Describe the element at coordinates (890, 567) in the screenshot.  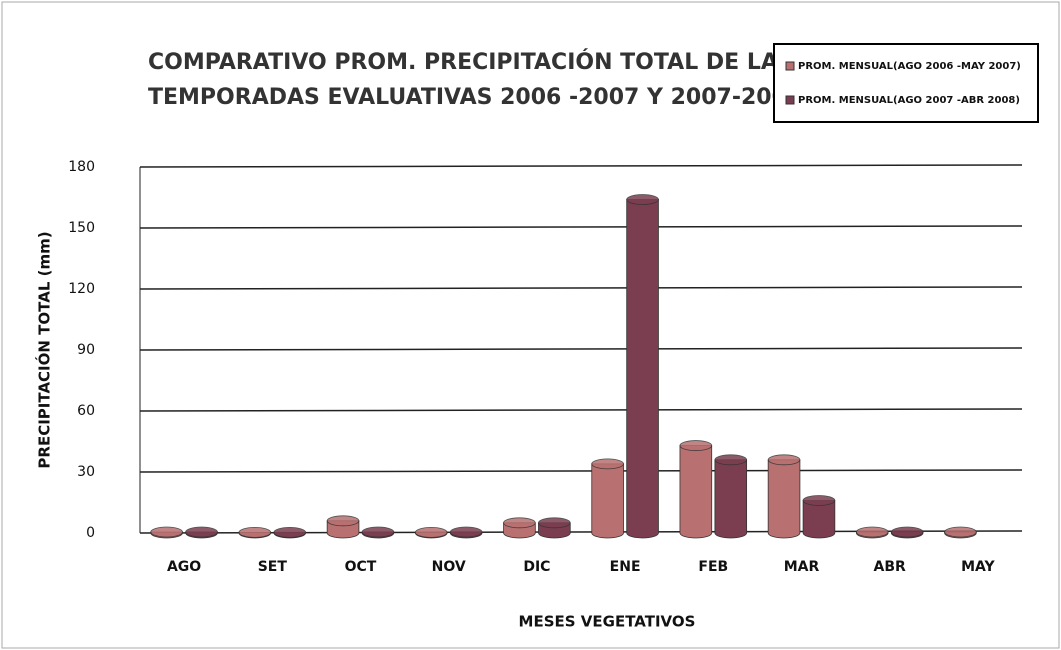
I see `x-tick-label: ABR` at that location.